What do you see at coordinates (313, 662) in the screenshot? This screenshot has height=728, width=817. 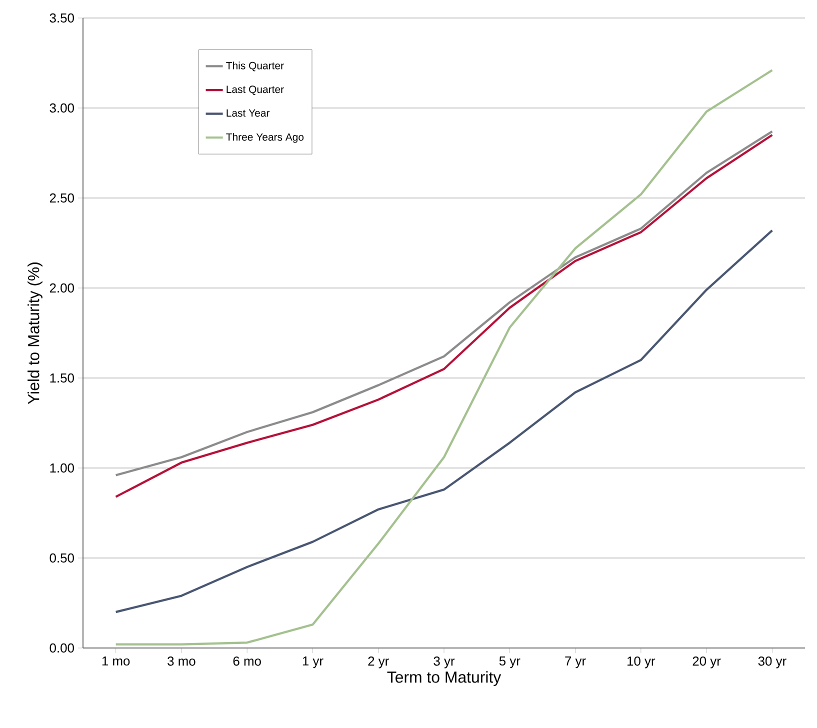 I see `x-tick-label: 1 yr` at bounding box center [313, 662].